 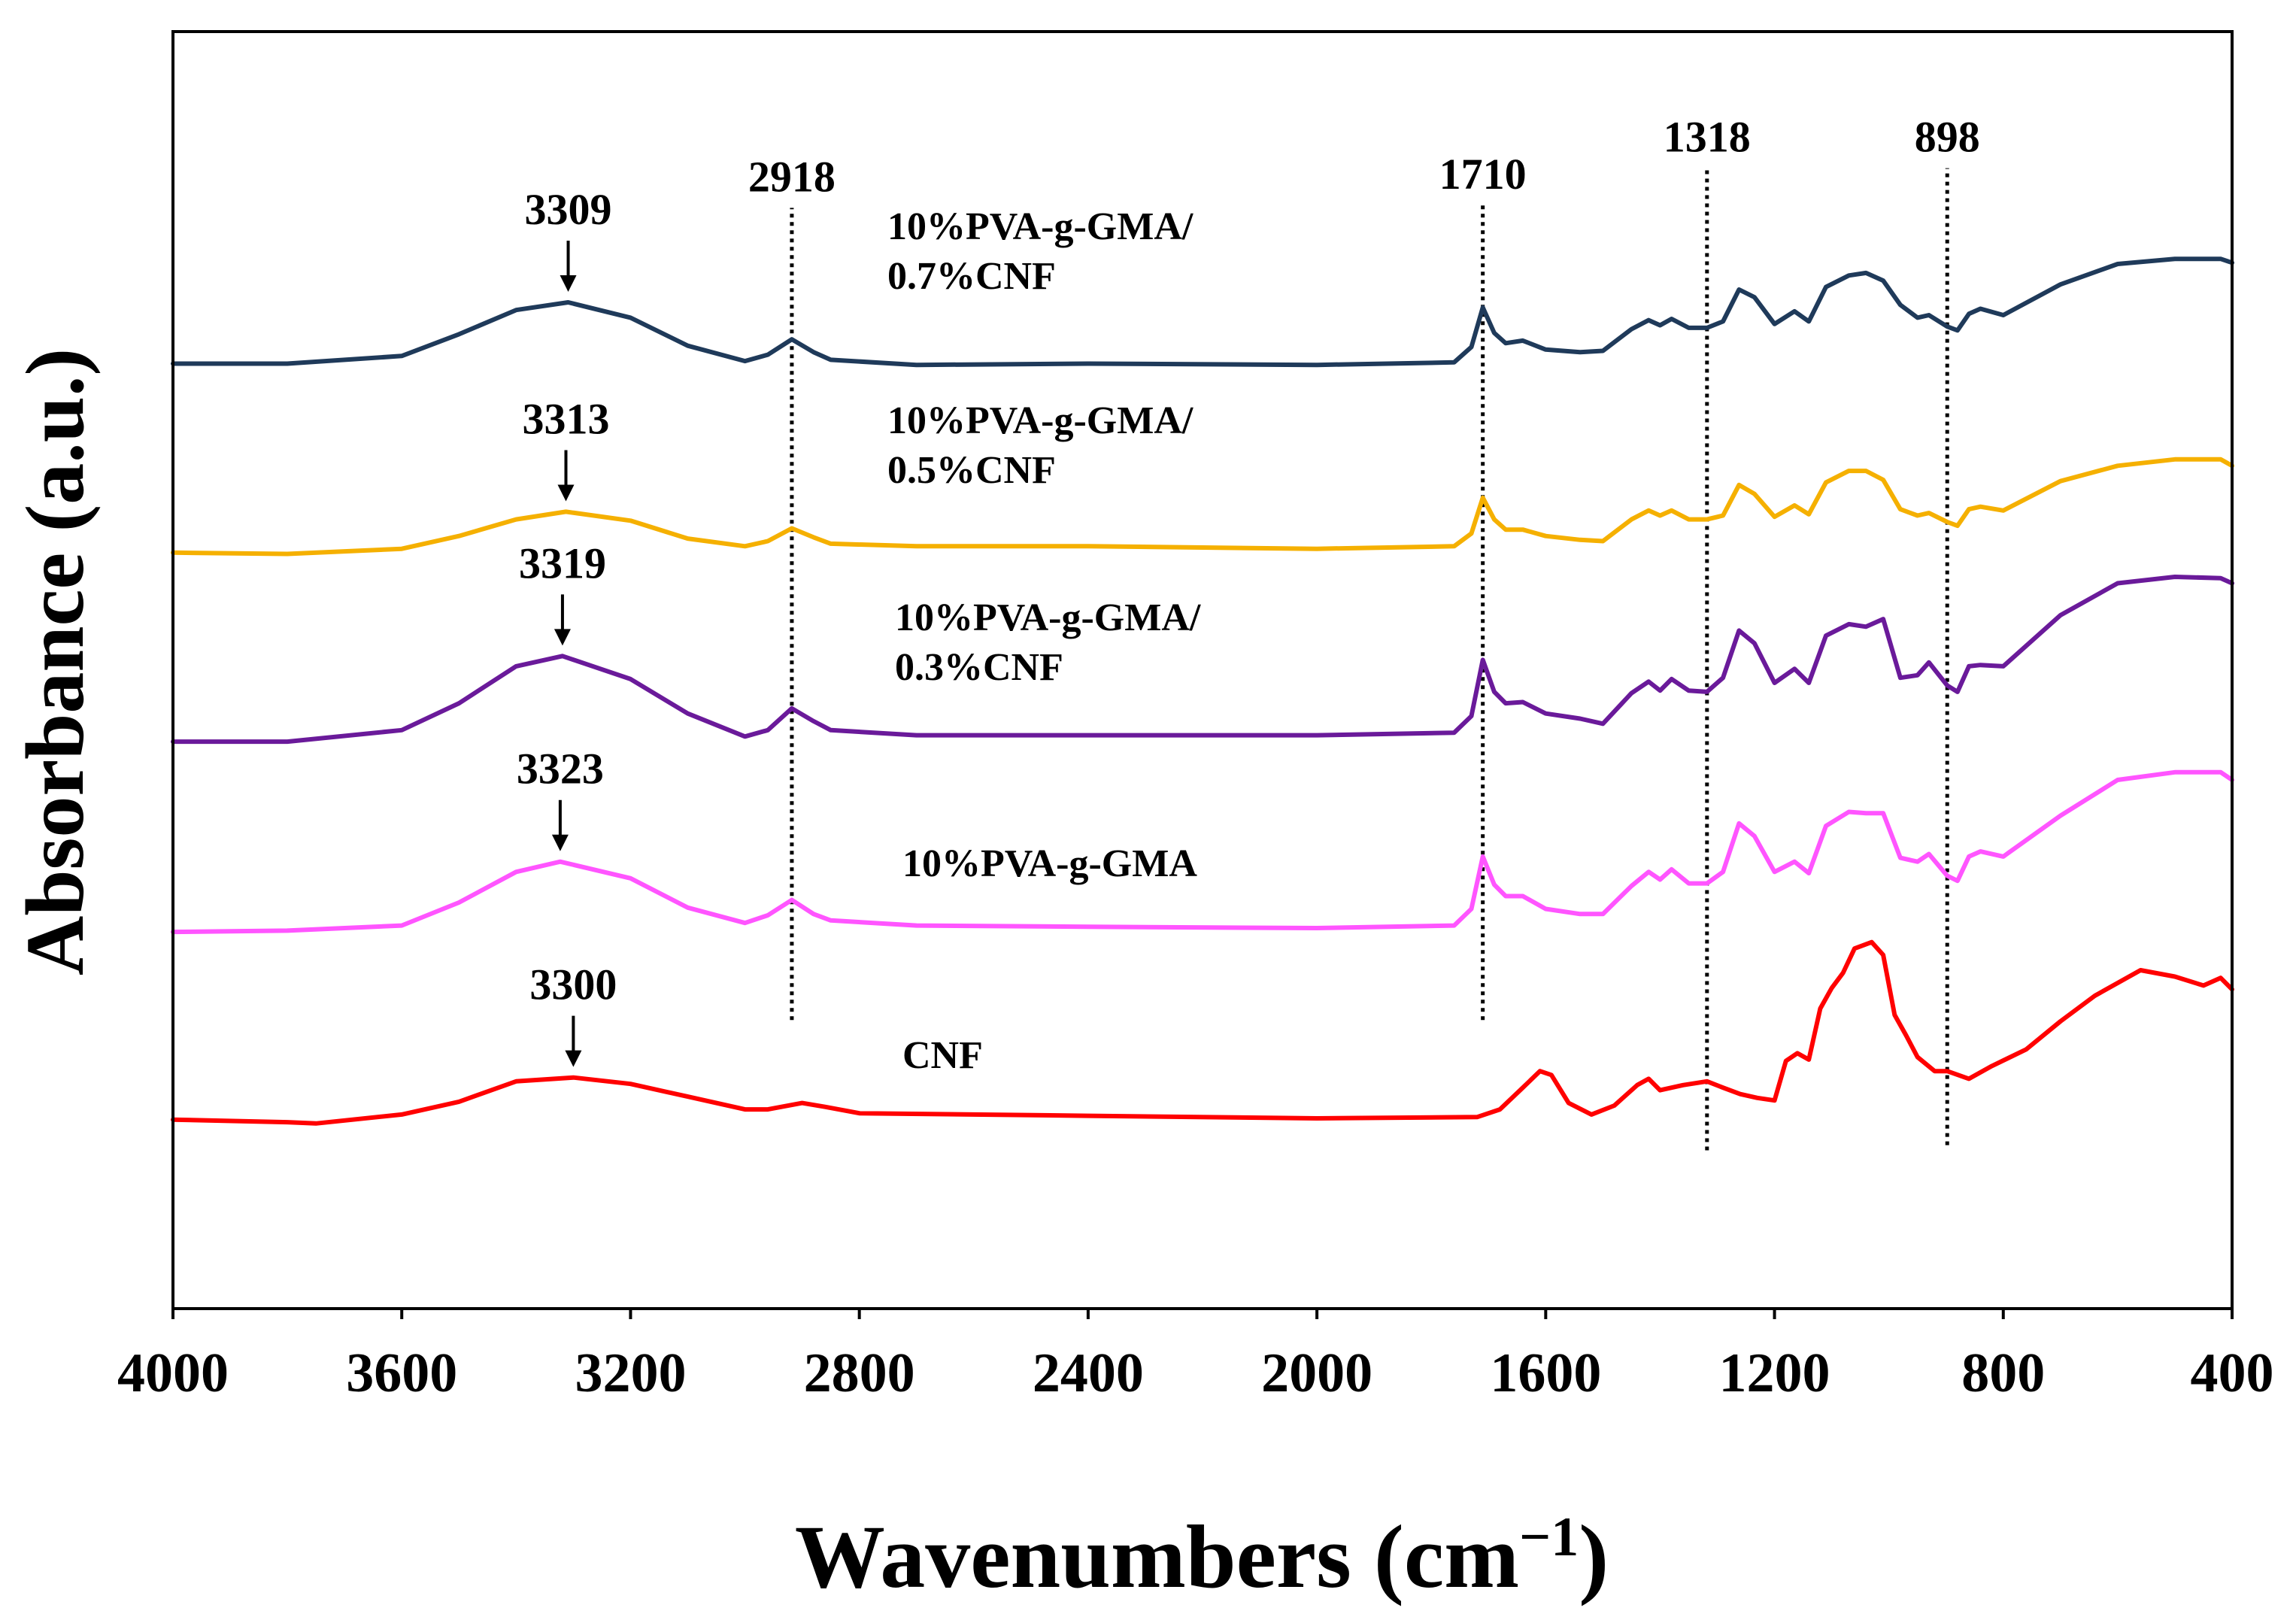 What do you see at coordinates (560, 769) in the screenshot?
I see `peak-label-3323: 3323` at bounding box center [560, 769].